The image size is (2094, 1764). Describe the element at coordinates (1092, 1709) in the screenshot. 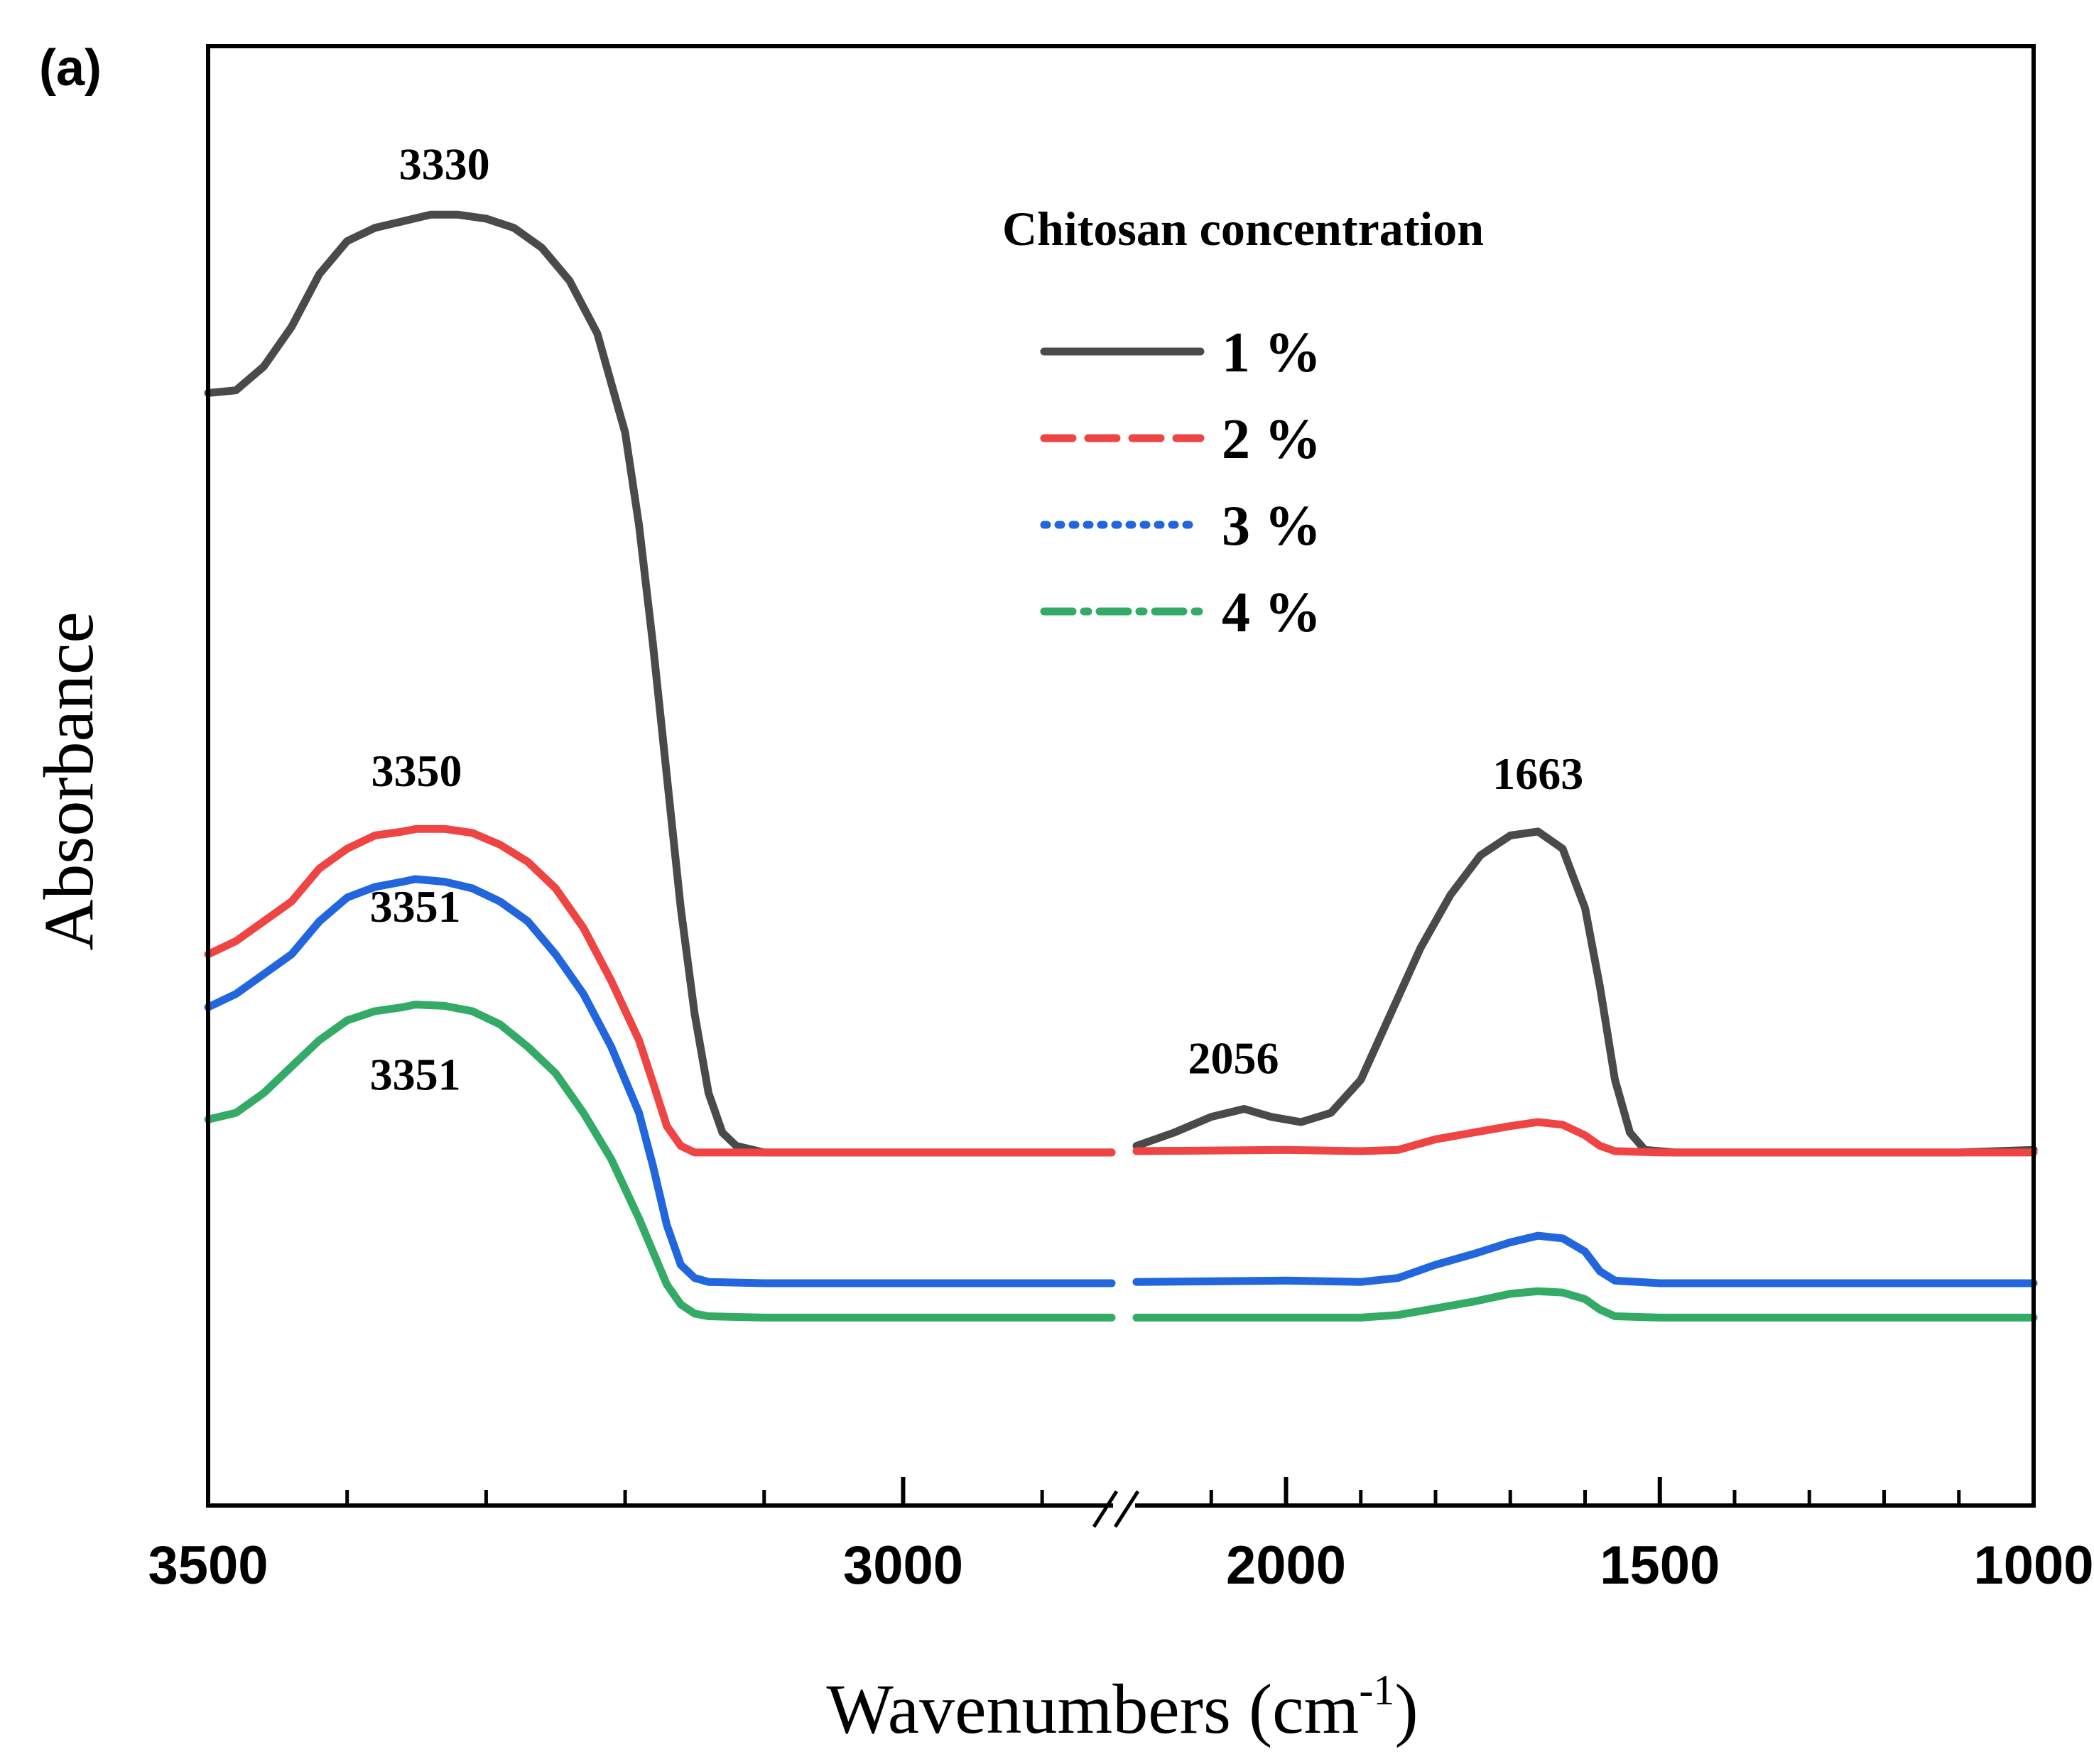

I see `x-axis-label-main: Wavenumbers (cm` at that location.